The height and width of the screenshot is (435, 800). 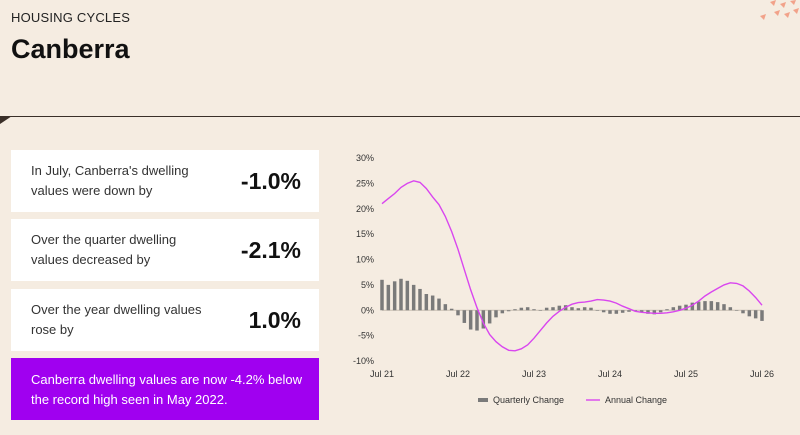 I want to click on stat-annual-description: Over the year dwelling values rose by, so click(x=116, y=319).